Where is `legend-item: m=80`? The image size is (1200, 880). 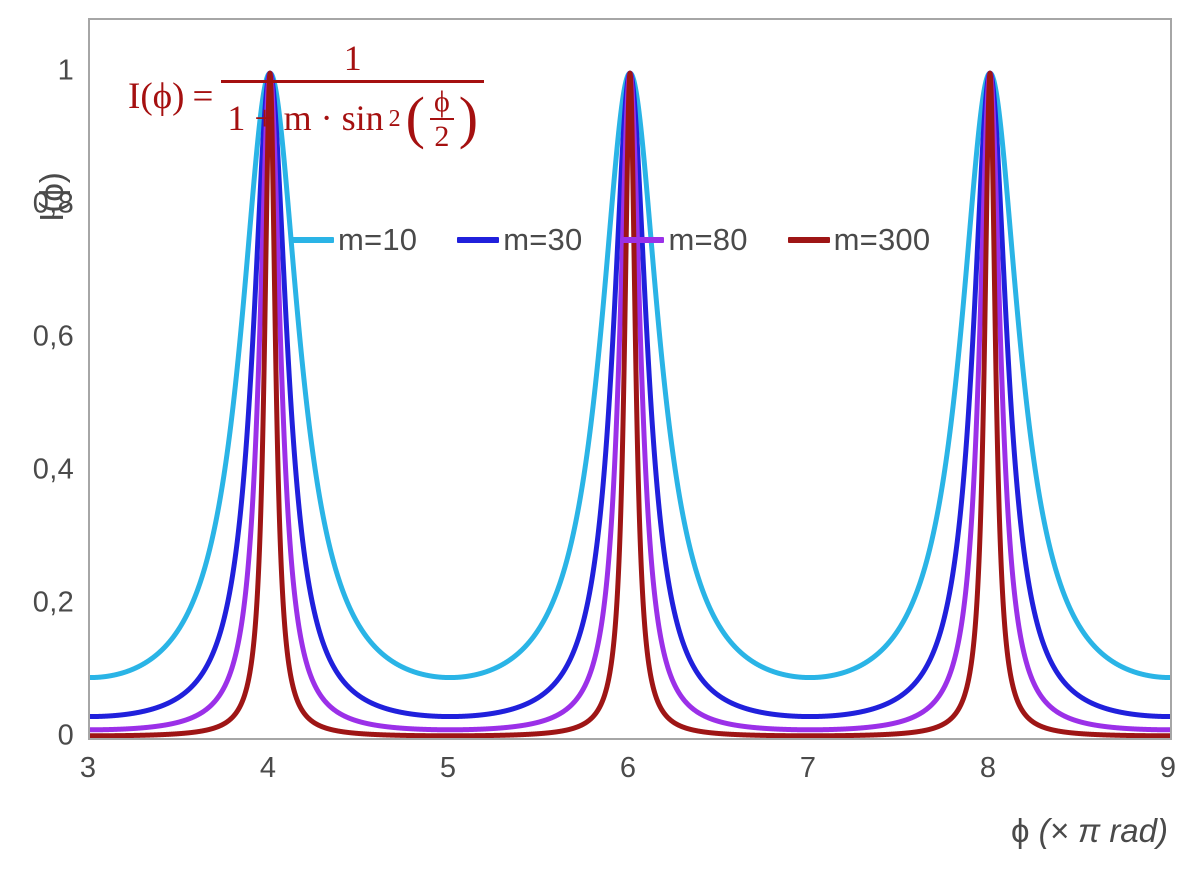
legend-item: m=80 is located at coordinates (684, 240).